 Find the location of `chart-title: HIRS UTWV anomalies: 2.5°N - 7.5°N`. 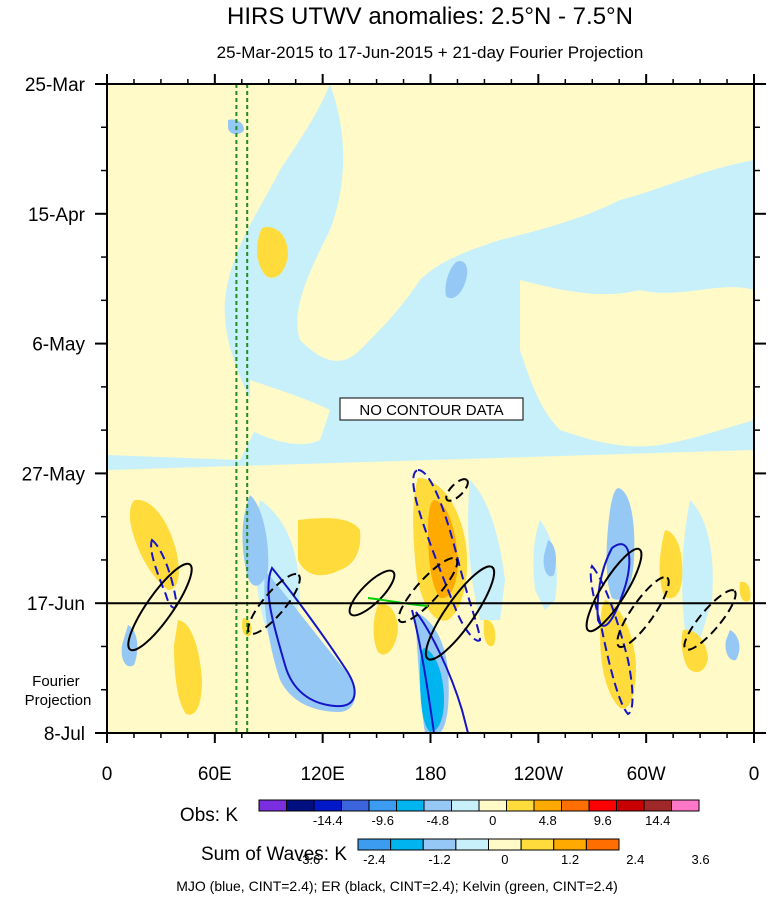

chart-title: HIRS UTWV anomalies: 2.5°N - 7.5°N is located at coordinates (430, 16).